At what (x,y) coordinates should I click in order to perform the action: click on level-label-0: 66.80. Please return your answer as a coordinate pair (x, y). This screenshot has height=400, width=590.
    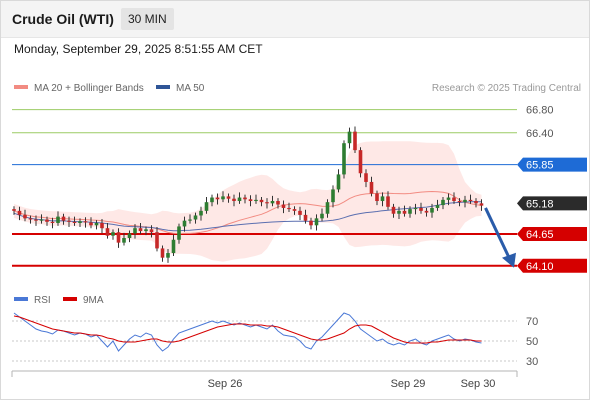
    Looking at the image, I should click on (540, 111).